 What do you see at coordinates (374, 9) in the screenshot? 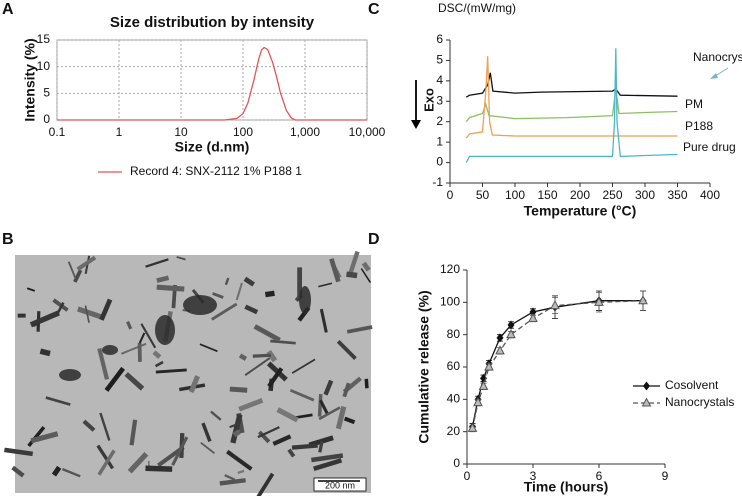
I see `panel-label: C` at bounding box center [374, 9].